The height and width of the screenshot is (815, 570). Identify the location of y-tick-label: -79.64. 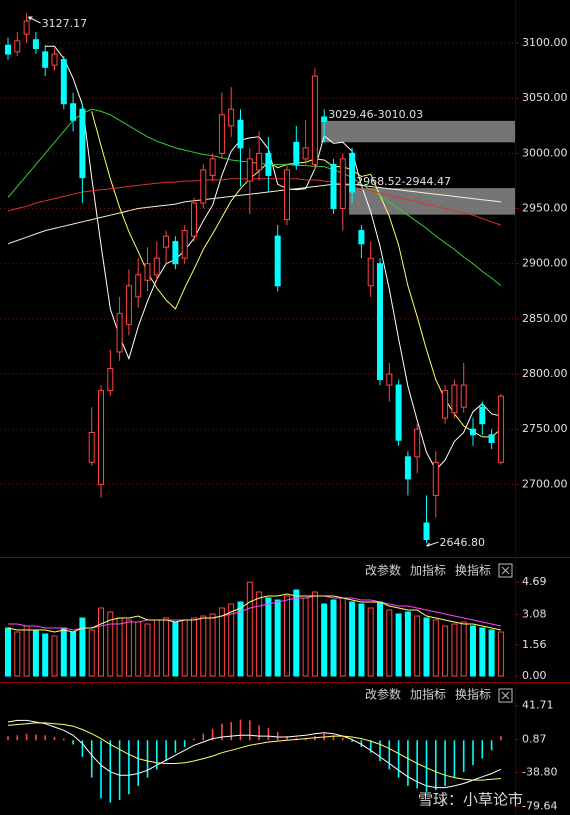
(539, 805).